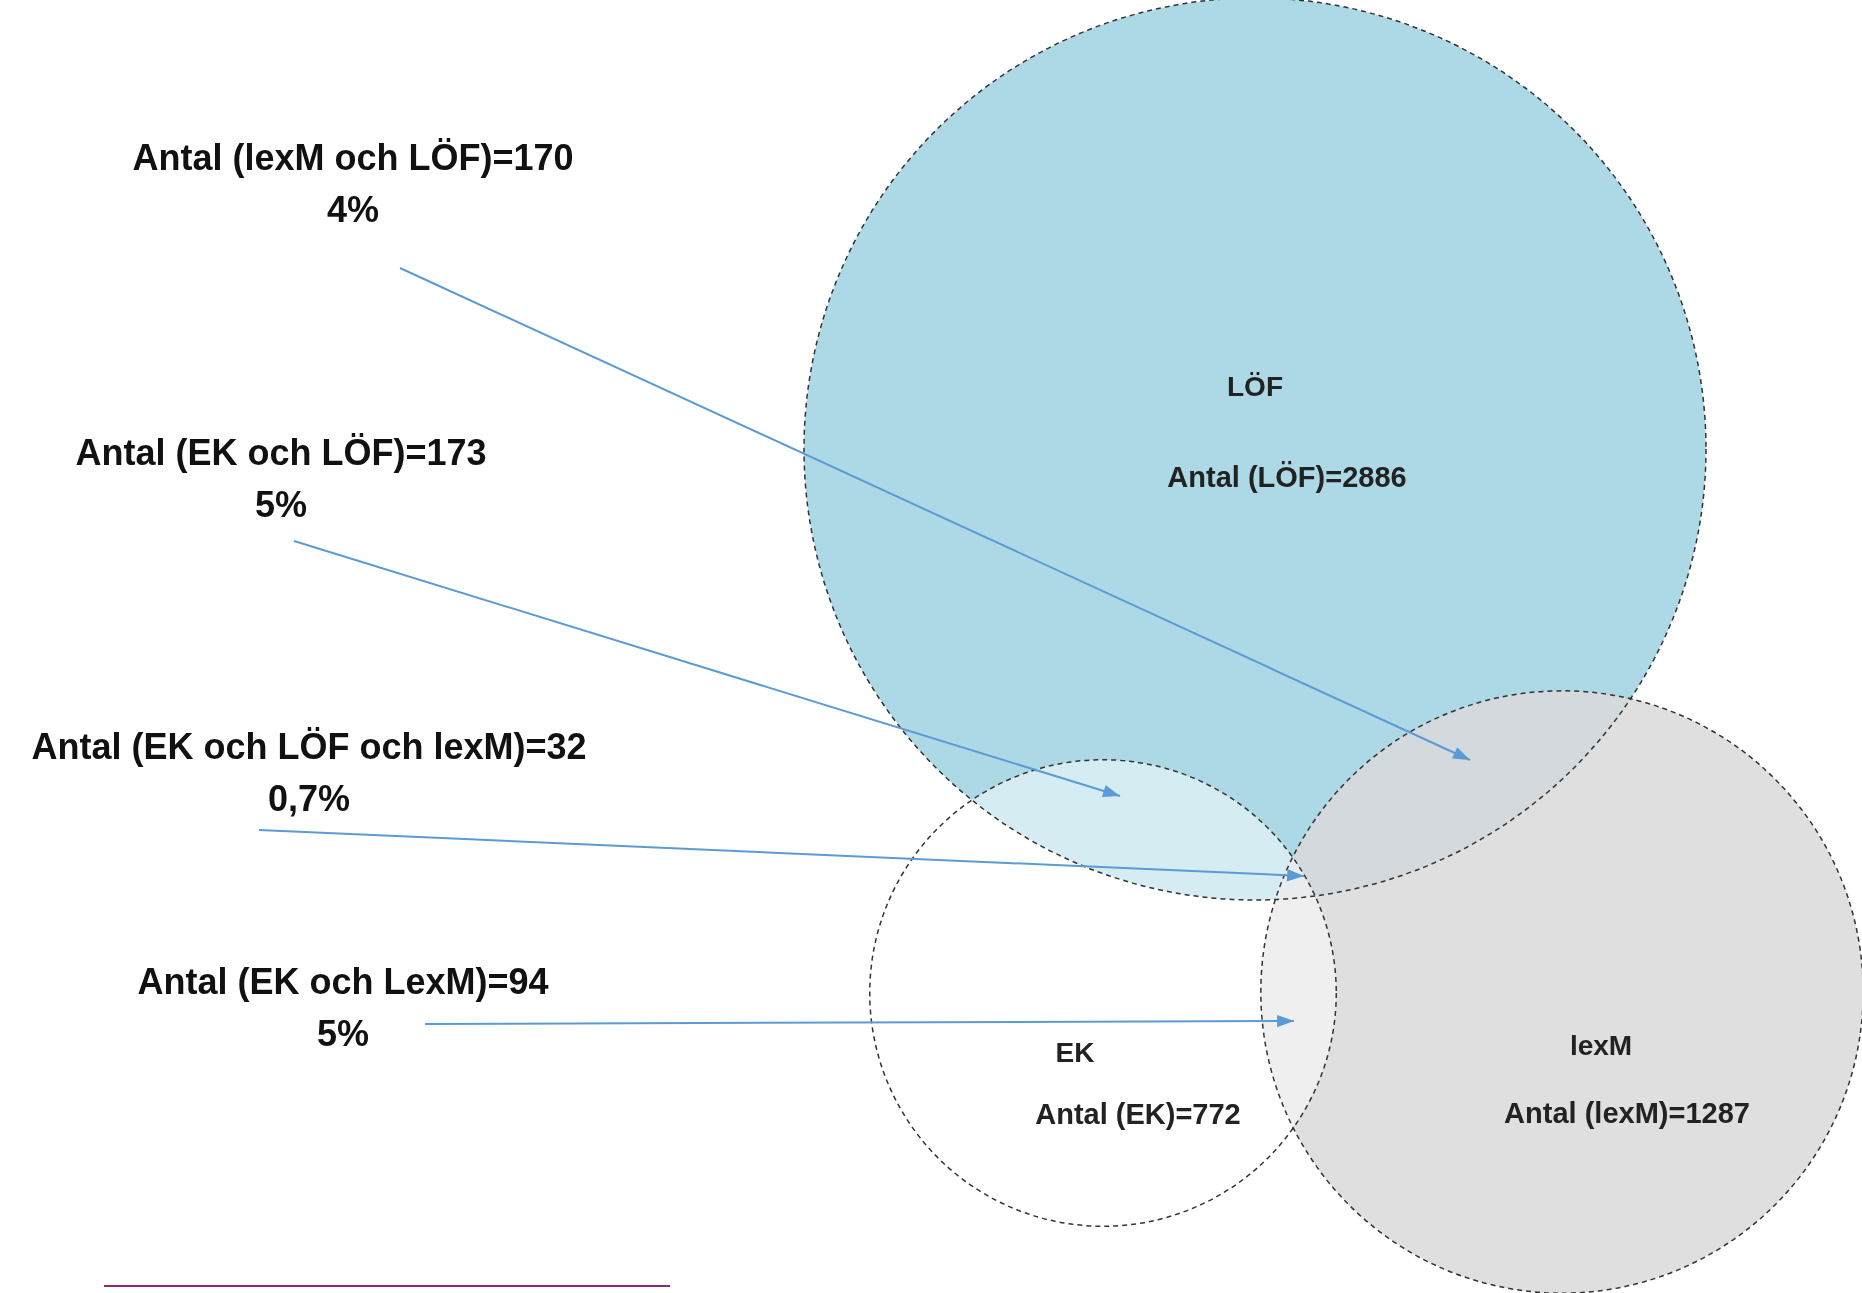 The height and width of the screenshot is (1293, 1862). What do you see at coordinates (1255, 386) in the screenshot?
I see `category-label: LÖF` at bounding box center [1255, 386].